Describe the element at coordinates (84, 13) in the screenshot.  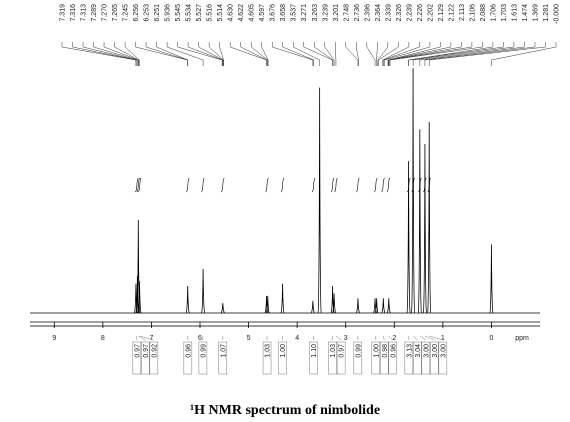
I see `peak-label: 7.313` at that location.